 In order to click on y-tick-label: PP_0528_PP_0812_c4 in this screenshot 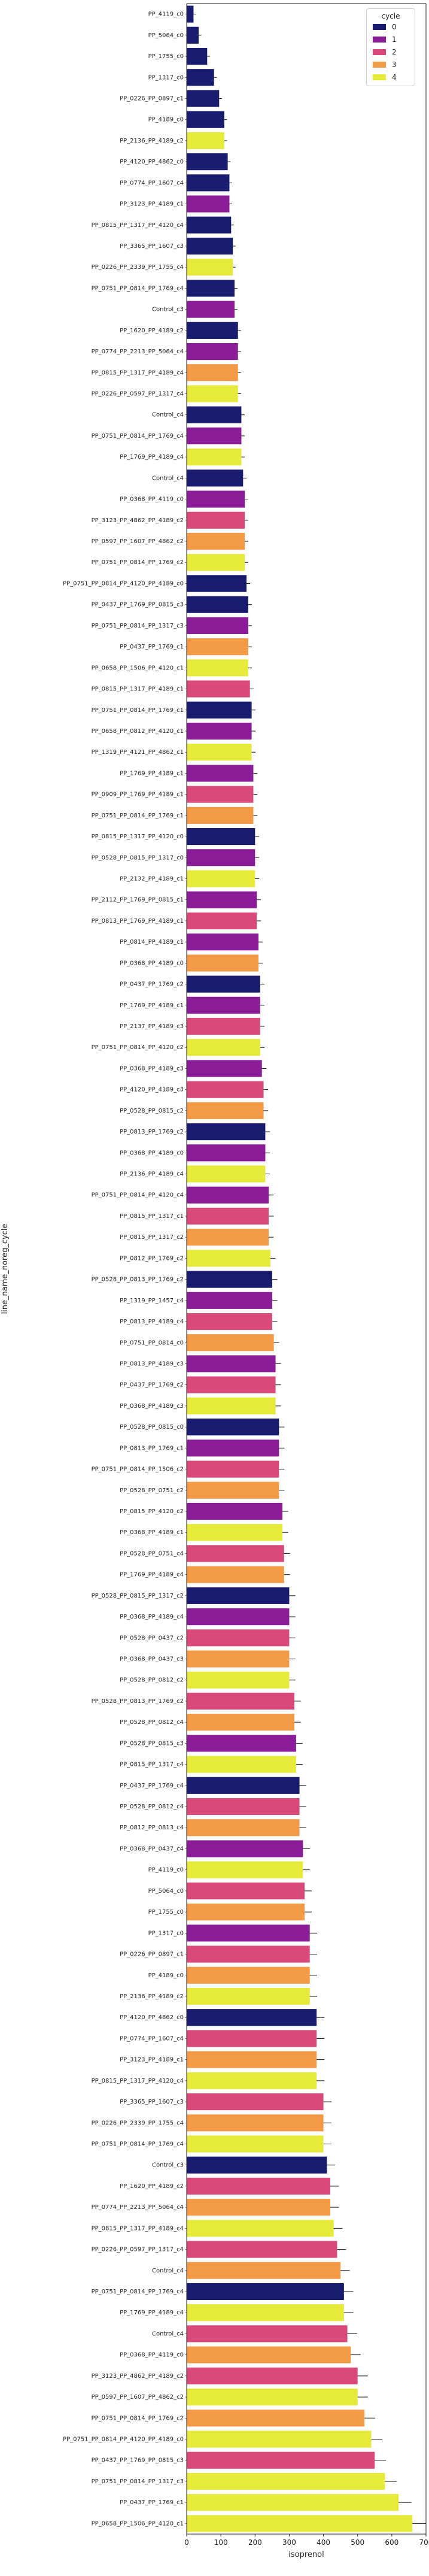, I will do `click(152, 1722)`.